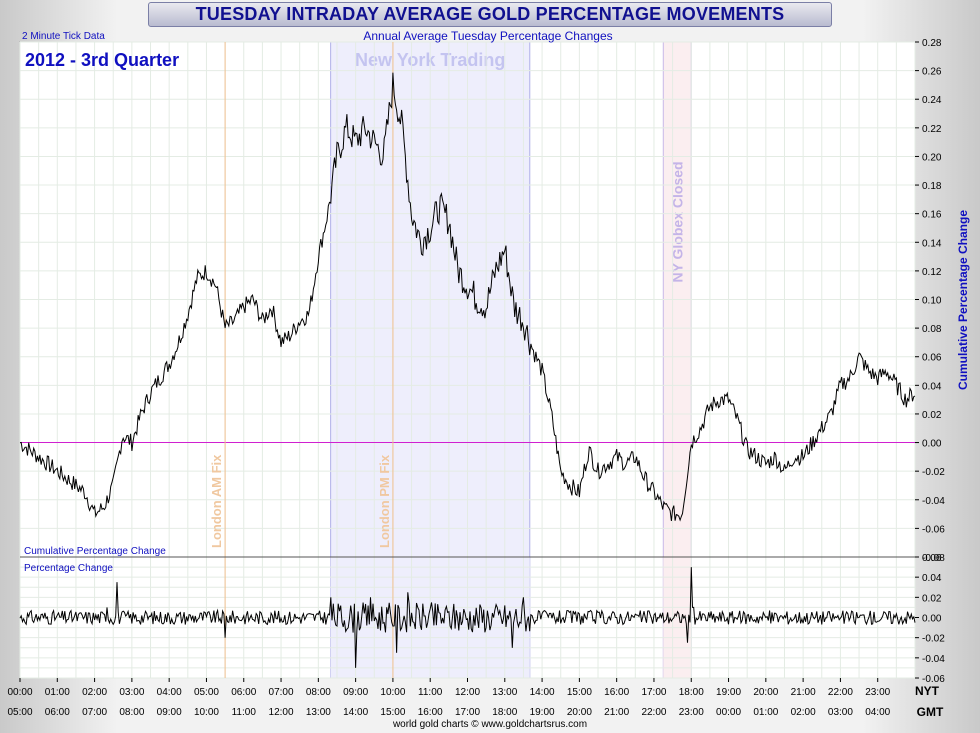 The width and height of the screenshot is (980, 733). I want to click on x-tick-label-gmt: 11:00, so click(244, 712).